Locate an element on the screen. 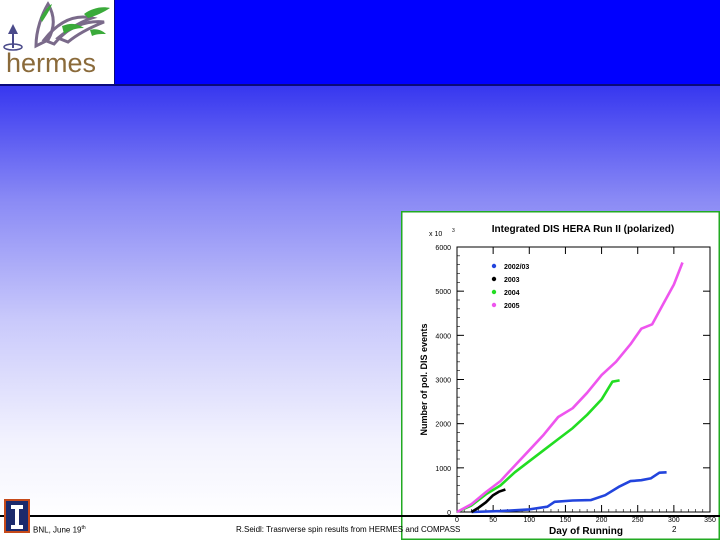 The height and width of the screenshot is (540, 720). y-tick-label: 3000 is located at coordinates (443, 381).